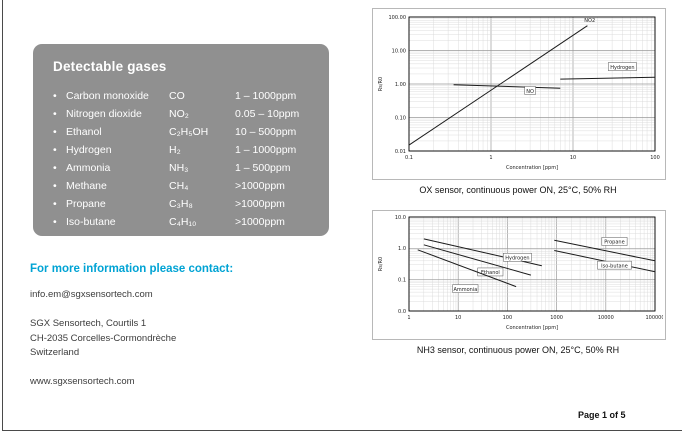 This screenshot has height=436, width=683. What do you see at coordinates (602, 415) in the screenshot?
I see `page-number: Page 1 of 5` at bounding box center [602, 415].